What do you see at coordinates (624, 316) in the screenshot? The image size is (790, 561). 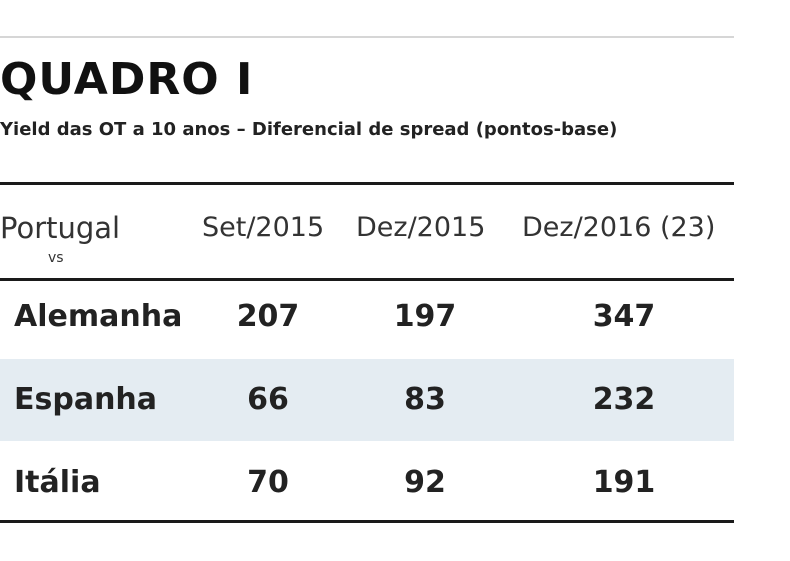 I see `cell-alemanha-dez-2016: 347` at bounding box center [624, 316].